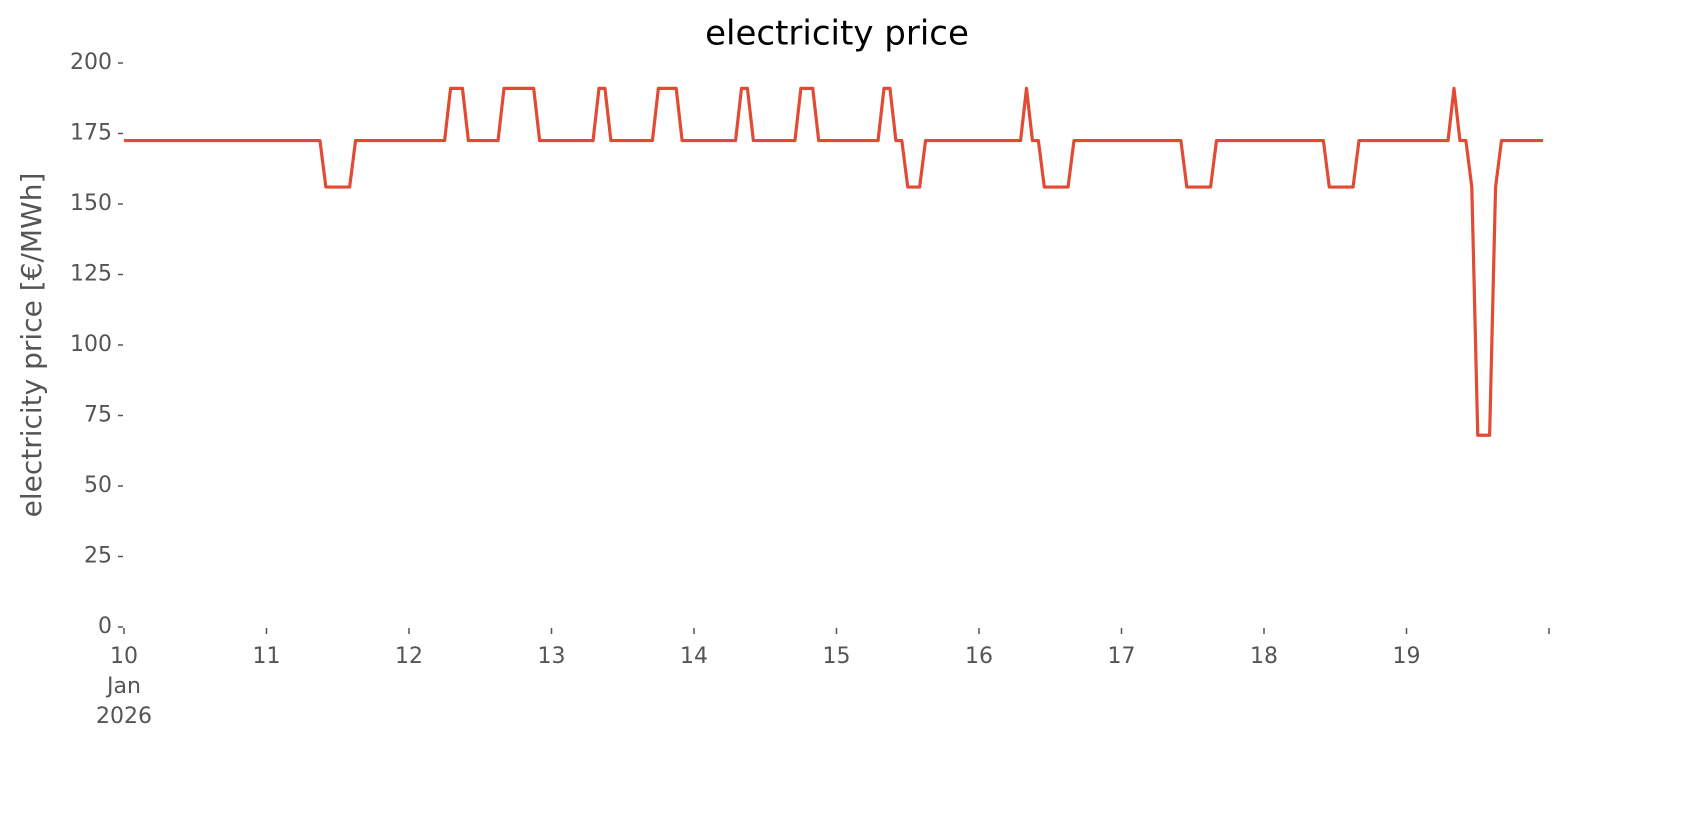 This screenshot has width=1706, height=815. What do you see at coordinates (98, 556) in the screenshot?
I see `y-tick-label: 25` at bounding box center [98, 556].